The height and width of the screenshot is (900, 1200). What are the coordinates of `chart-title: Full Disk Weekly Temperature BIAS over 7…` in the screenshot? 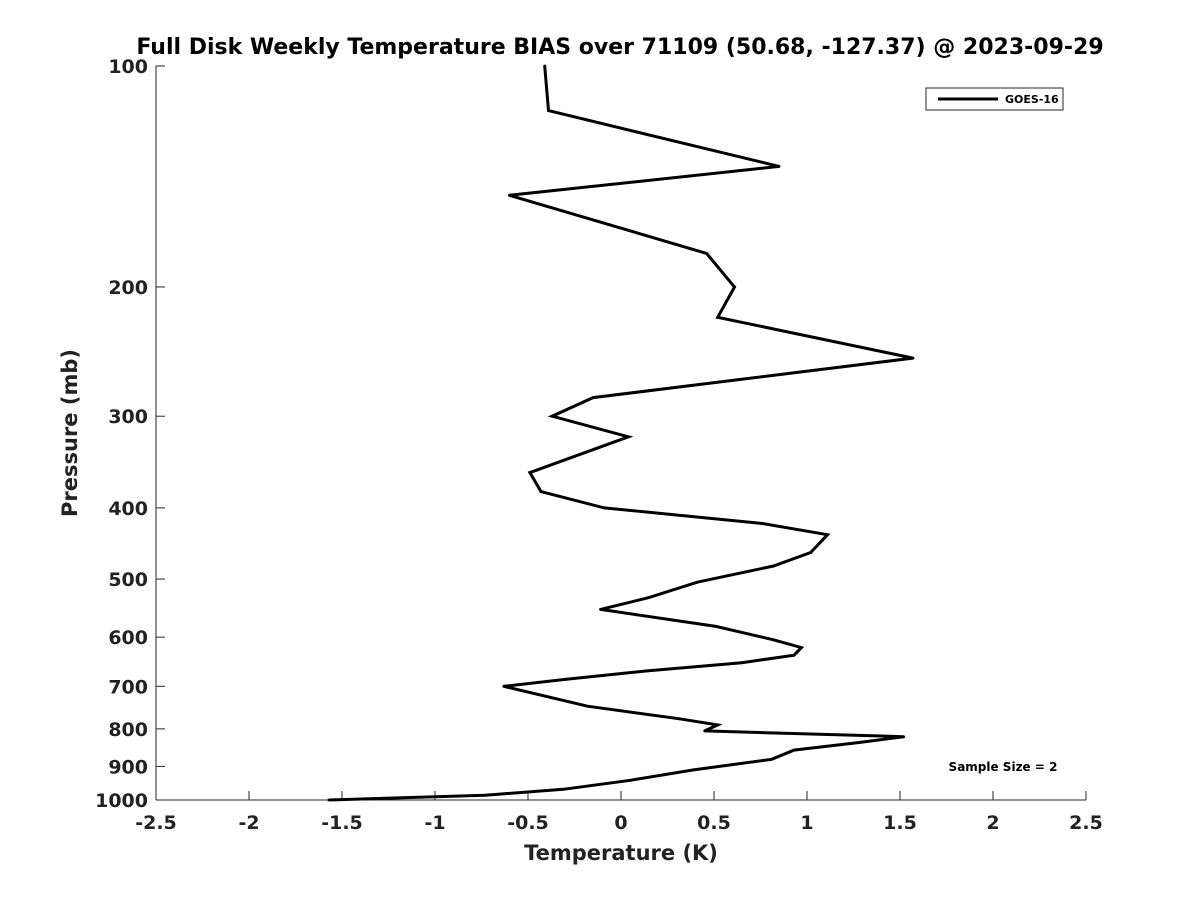 It's located at (619, 47).